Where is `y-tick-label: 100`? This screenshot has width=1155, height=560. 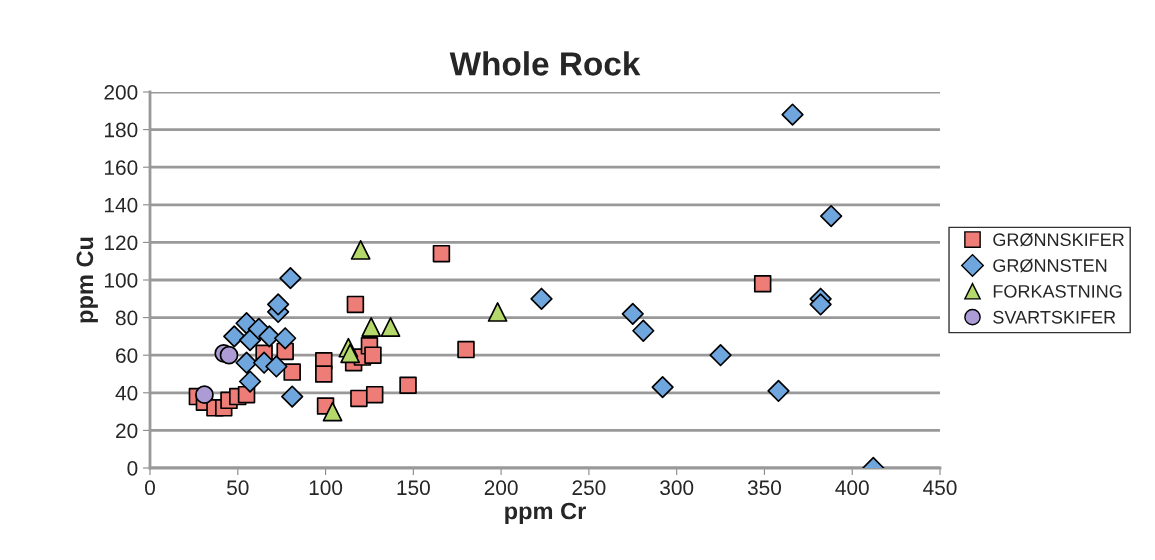 y-tick-label: 100 is located at coordinates (121, 280).